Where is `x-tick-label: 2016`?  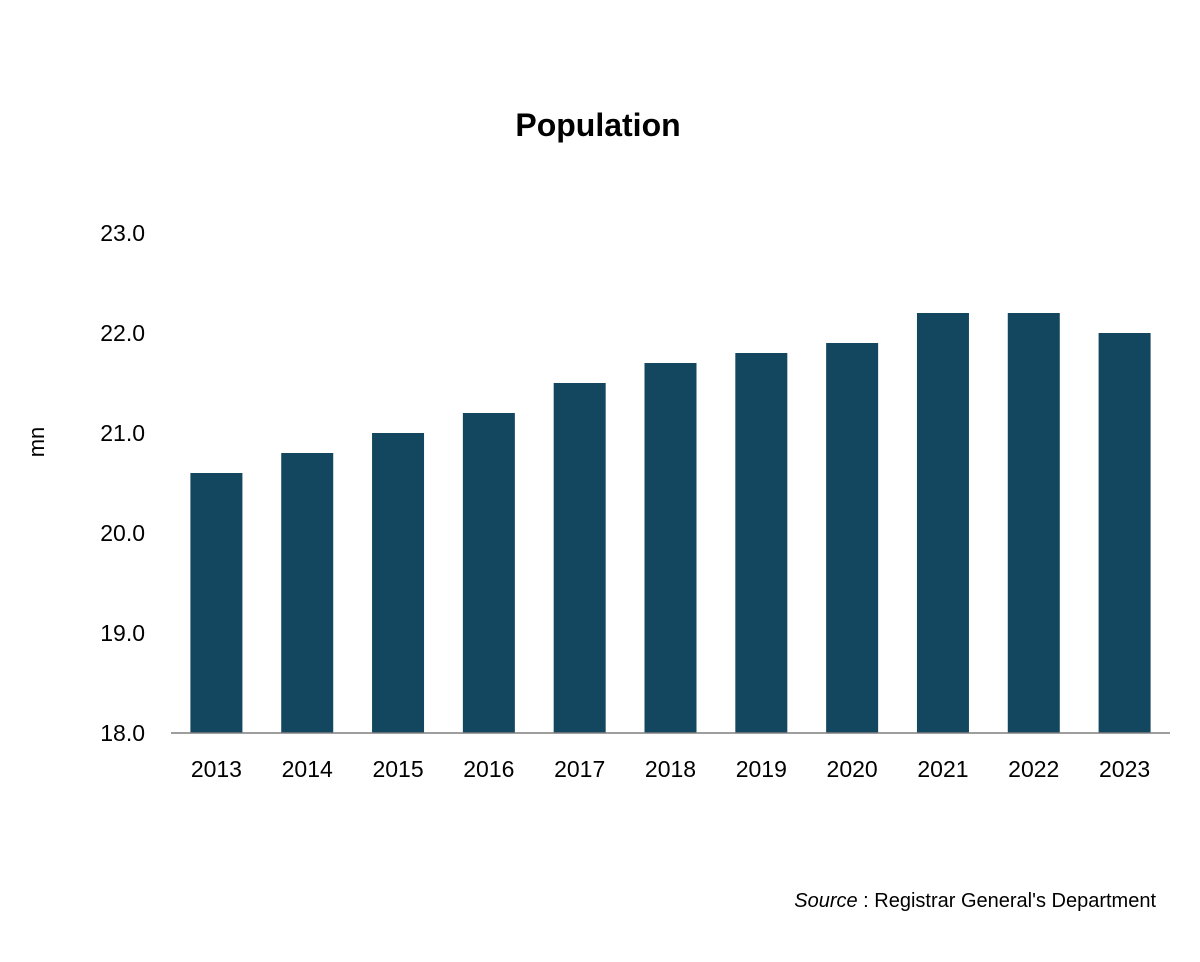
x-tick-label: 2016 is located at coordinates (488, 769).